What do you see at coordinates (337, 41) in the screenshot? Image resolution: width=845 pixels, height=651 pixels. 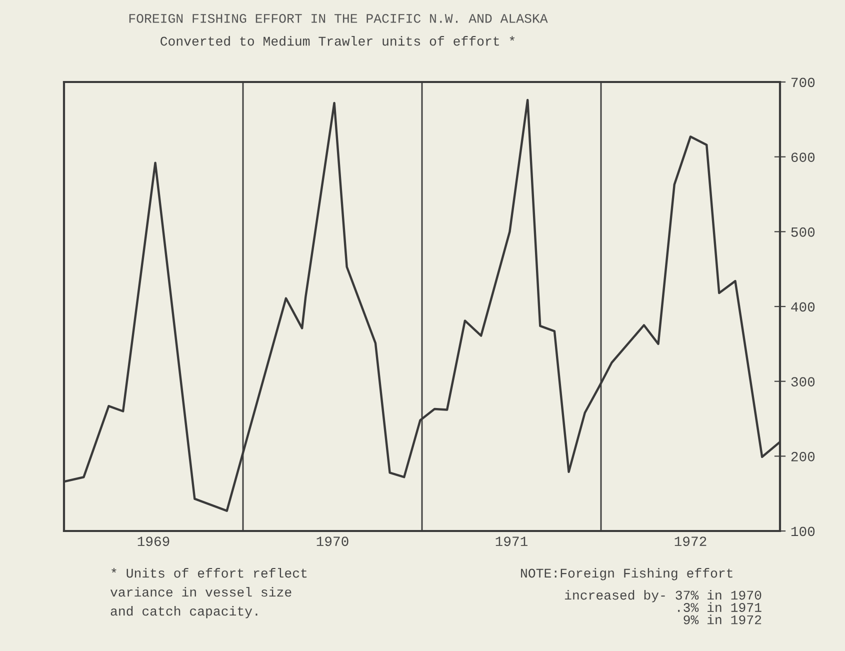 I see `chart-subtitle: Converted to Medium Trawler units of effort *` at bounding box center [337, 41].